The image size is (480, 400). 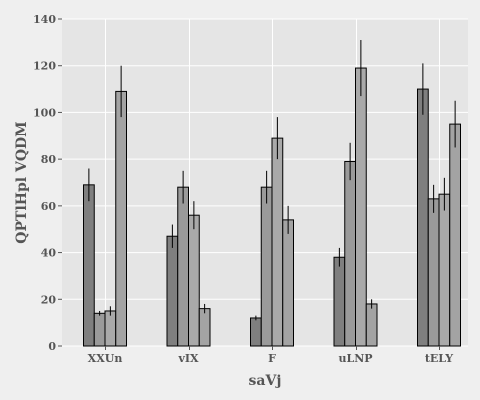 I want to click on y-tick-label: 40, so click(x=49, y=253).